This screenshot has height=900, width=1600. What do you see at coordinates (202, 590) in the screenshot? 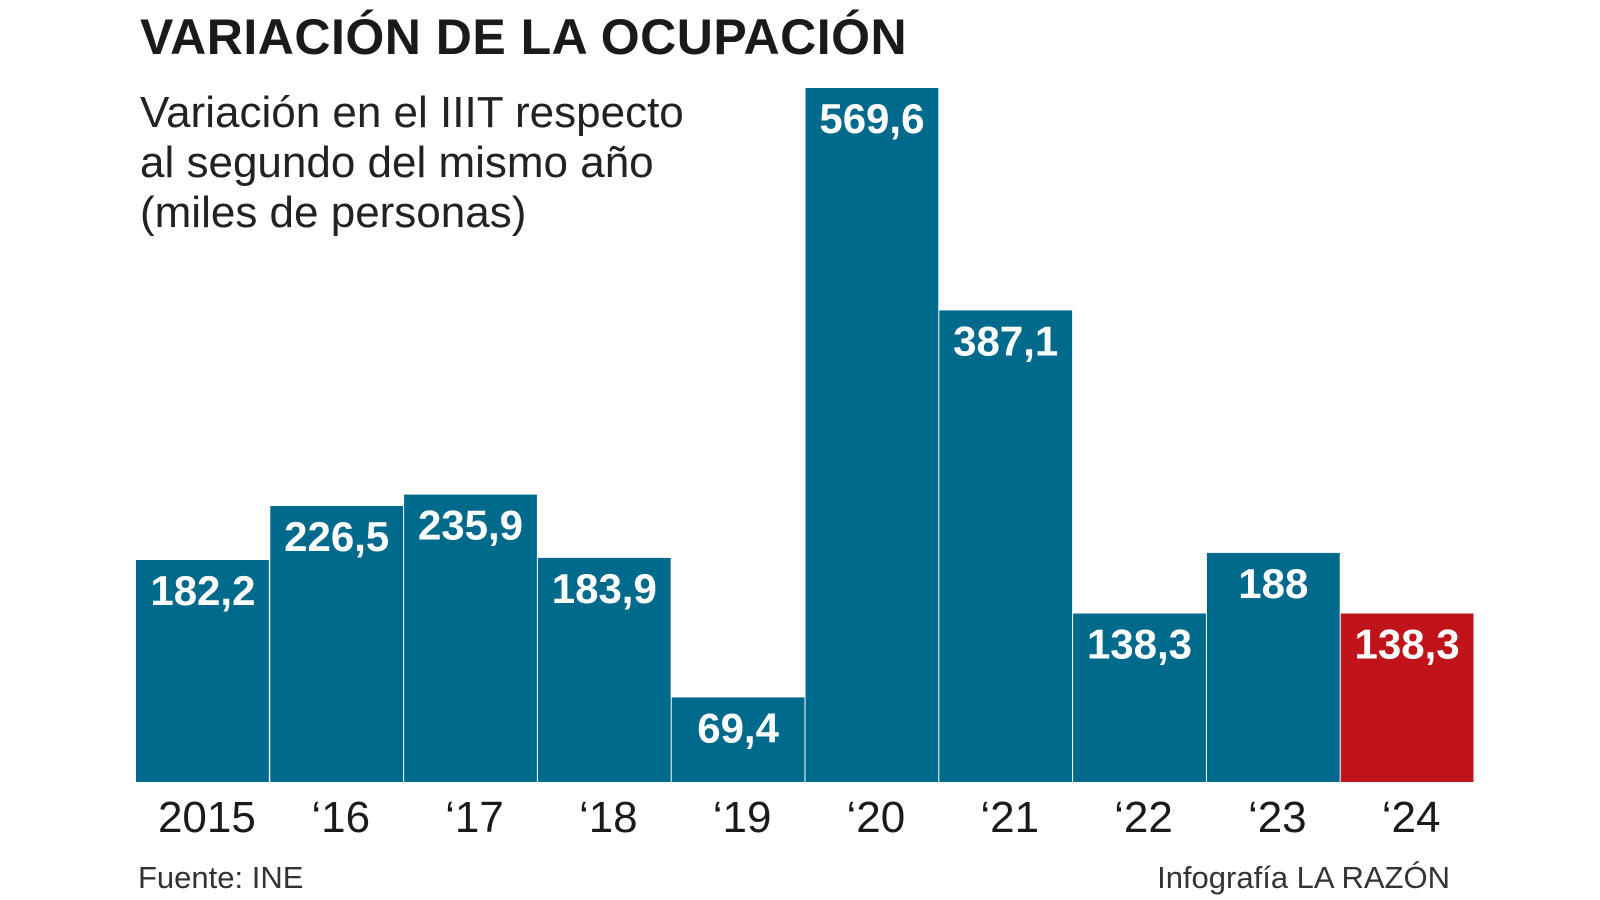
I see `bar-value-label-0: 182,2` at bounding box center [202, 590].